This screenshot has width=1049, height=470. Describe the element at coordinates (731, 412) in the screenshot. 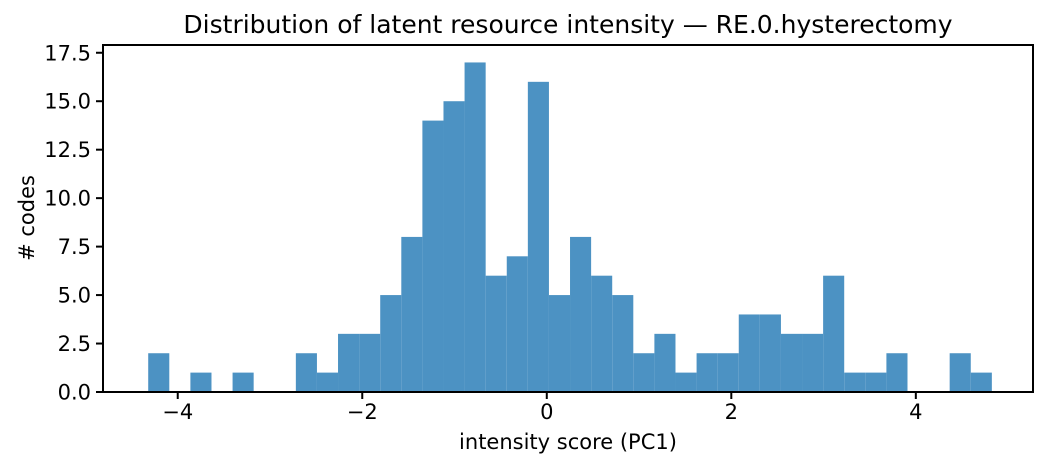

I see `x-tick-label: 2` at that location.